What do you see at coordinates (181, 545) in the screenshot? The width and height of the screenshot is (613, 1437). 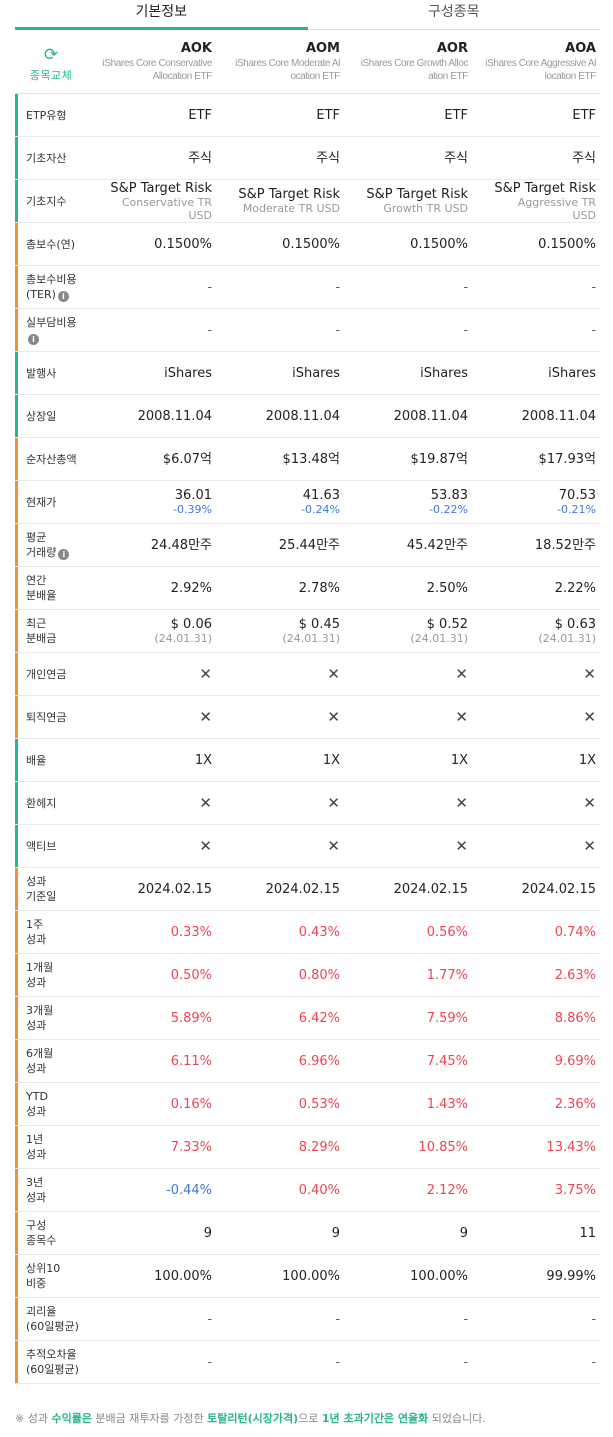 I see `cell-value: 24.48만주` at bounding box center [181, 545].